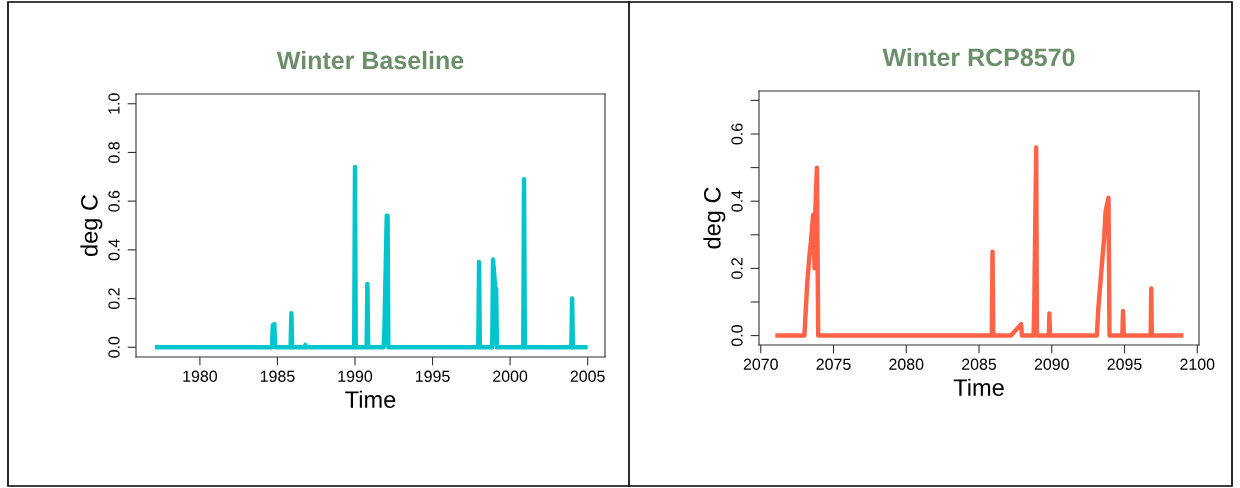 This screenshot has width=1240, height=488. What do you see at coordinates (1124, 364) in the screenshot?
I see `x-tick-label: 2095` at bounding box center [1124, 364].